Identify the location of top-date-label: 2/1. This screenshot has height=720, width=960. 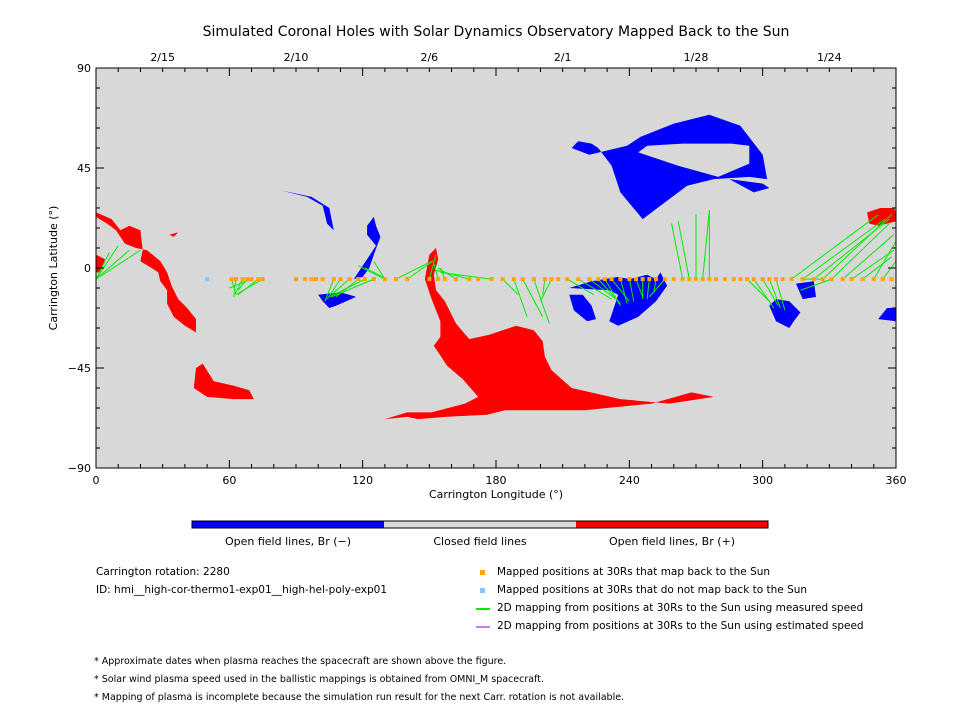
(563, 57).